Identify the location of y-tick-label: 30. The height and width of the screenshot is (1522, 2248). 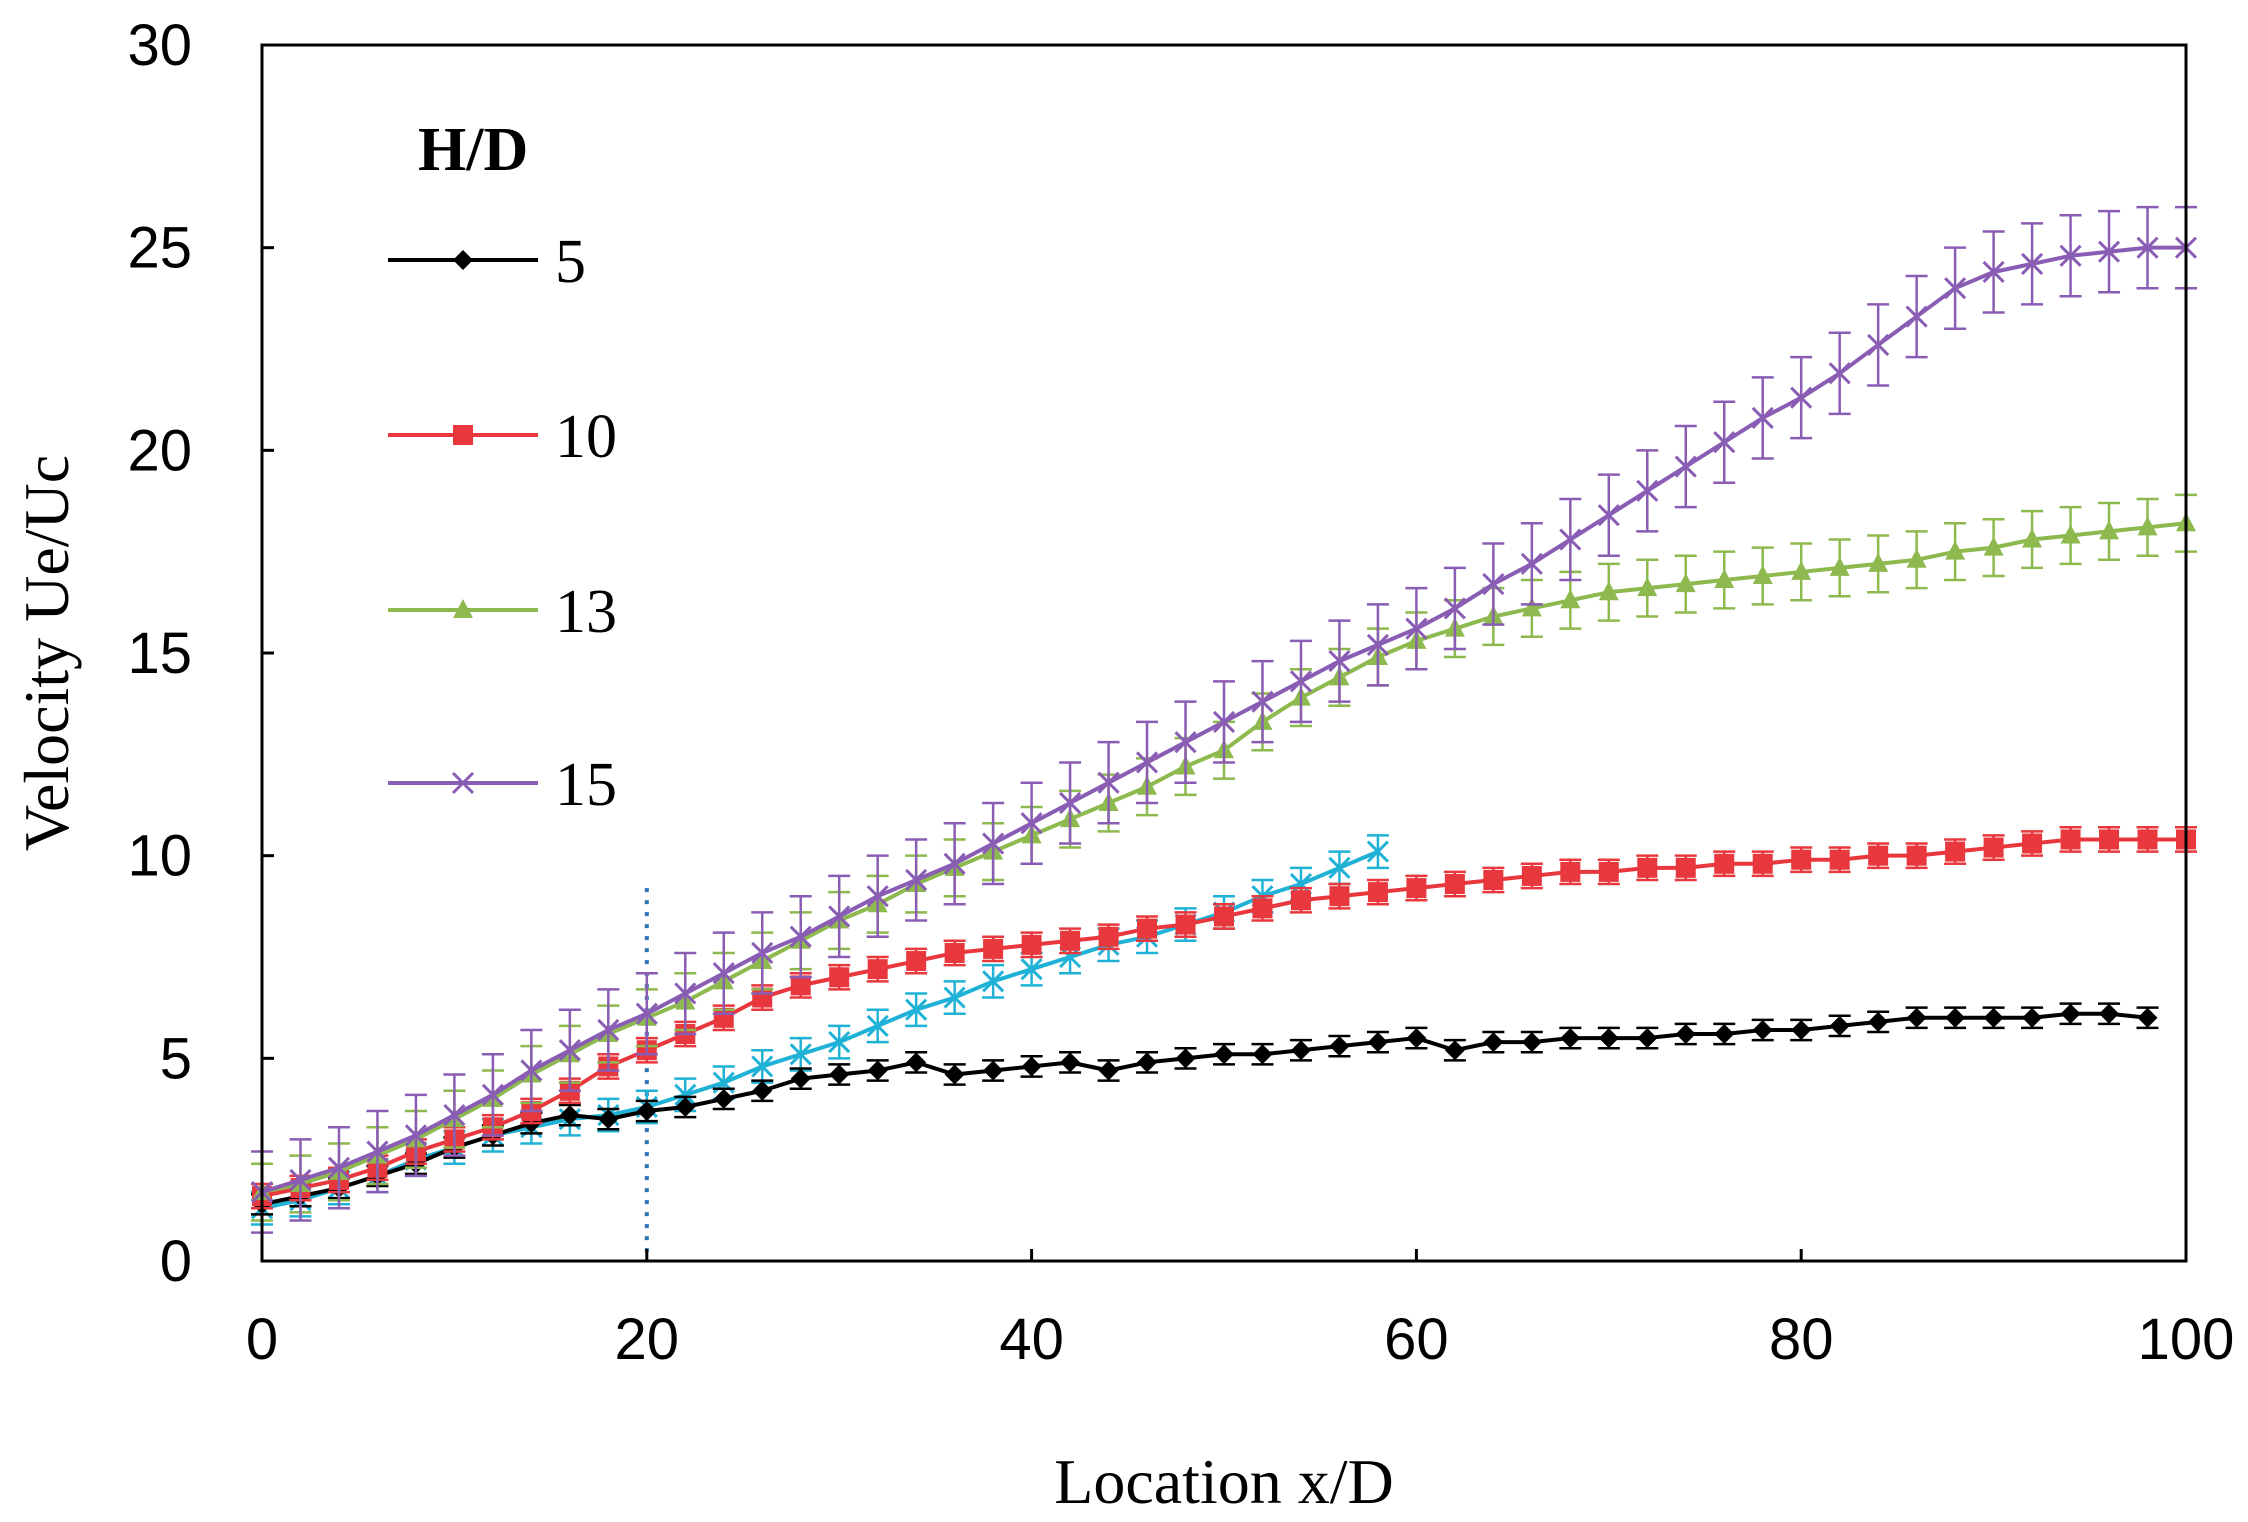
(159, 45).